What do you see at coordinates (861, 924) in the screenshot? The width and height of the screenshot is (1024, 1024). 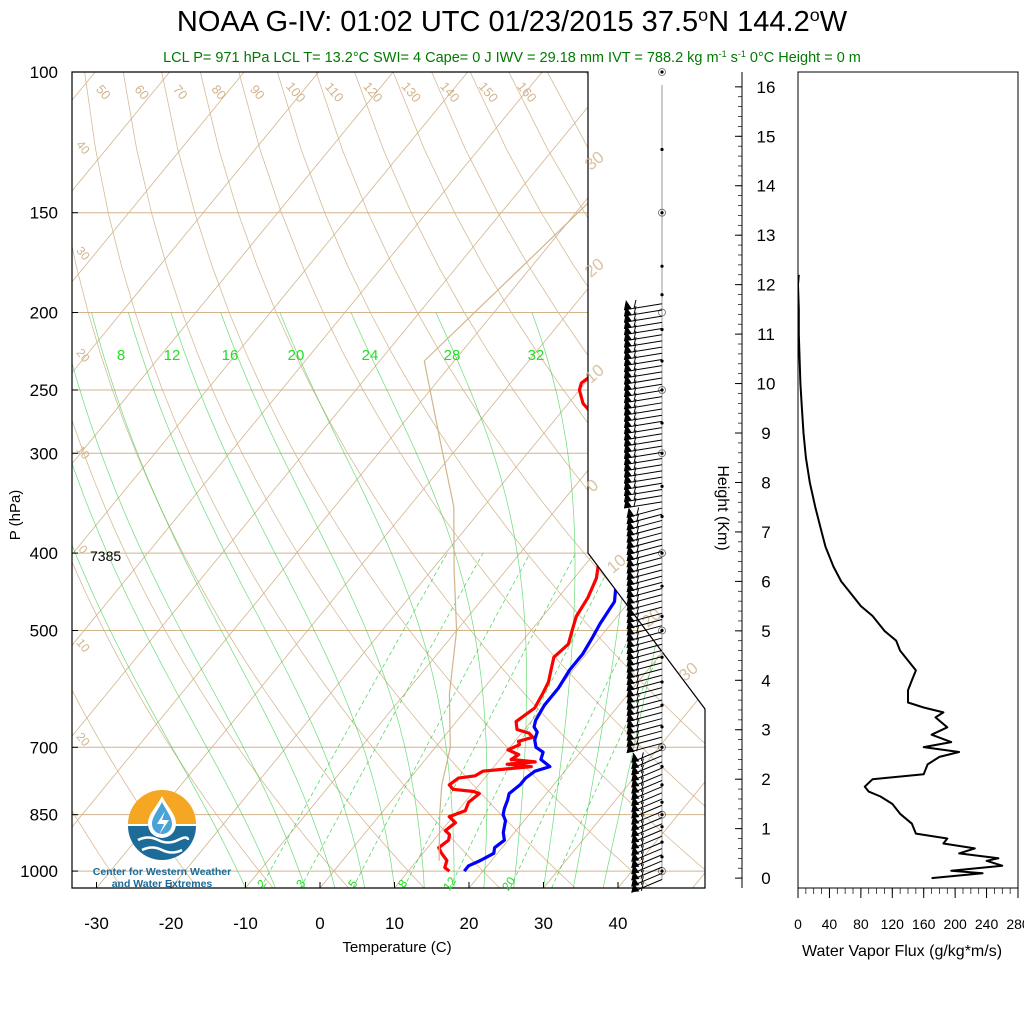 I see `flux-tick-label: 80` at bounding box center [861, 924].